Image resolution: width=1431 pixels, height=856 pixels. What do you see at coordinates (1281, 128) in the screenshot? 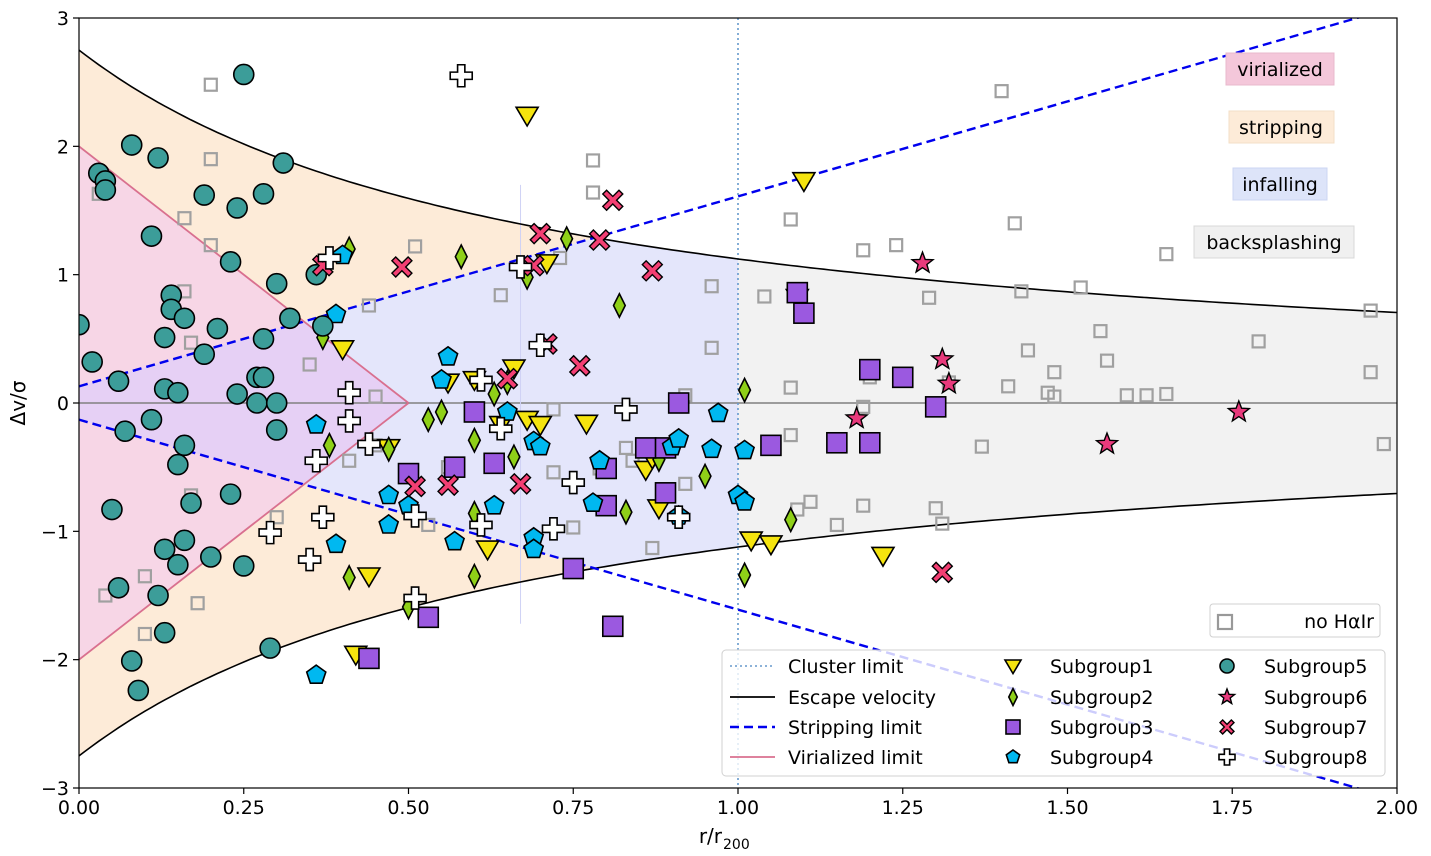
I see `tag-stripping: stripping` at bounding box center [1281, 128].